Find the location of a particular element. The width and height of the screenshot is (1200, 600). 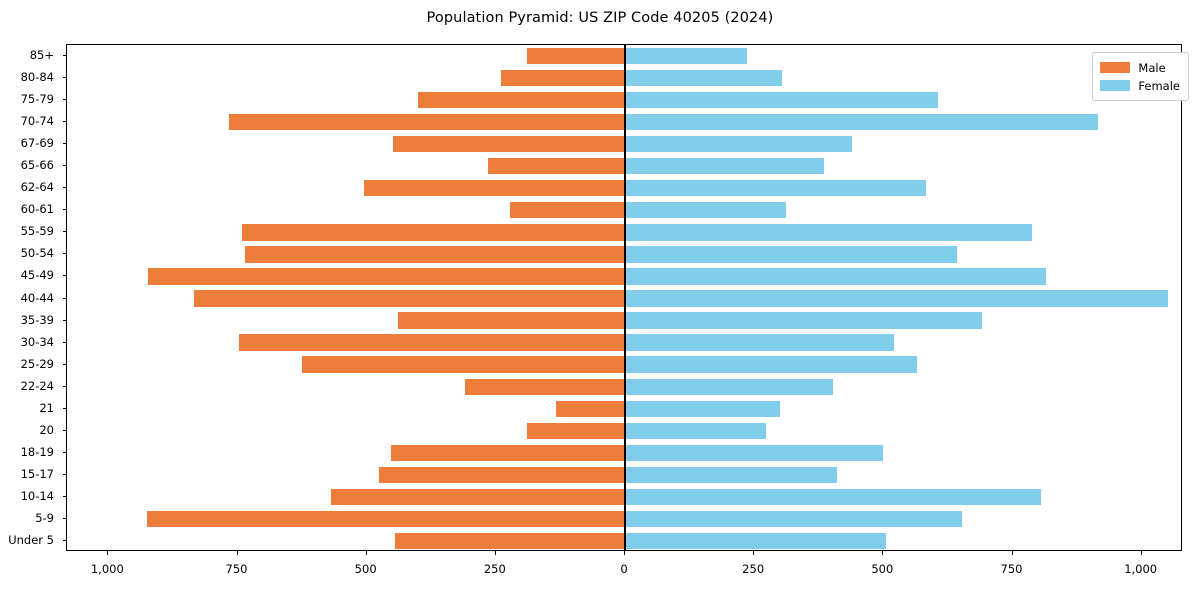

y-axis-tick-label: 45-49 is located at coordinates (37, 275).